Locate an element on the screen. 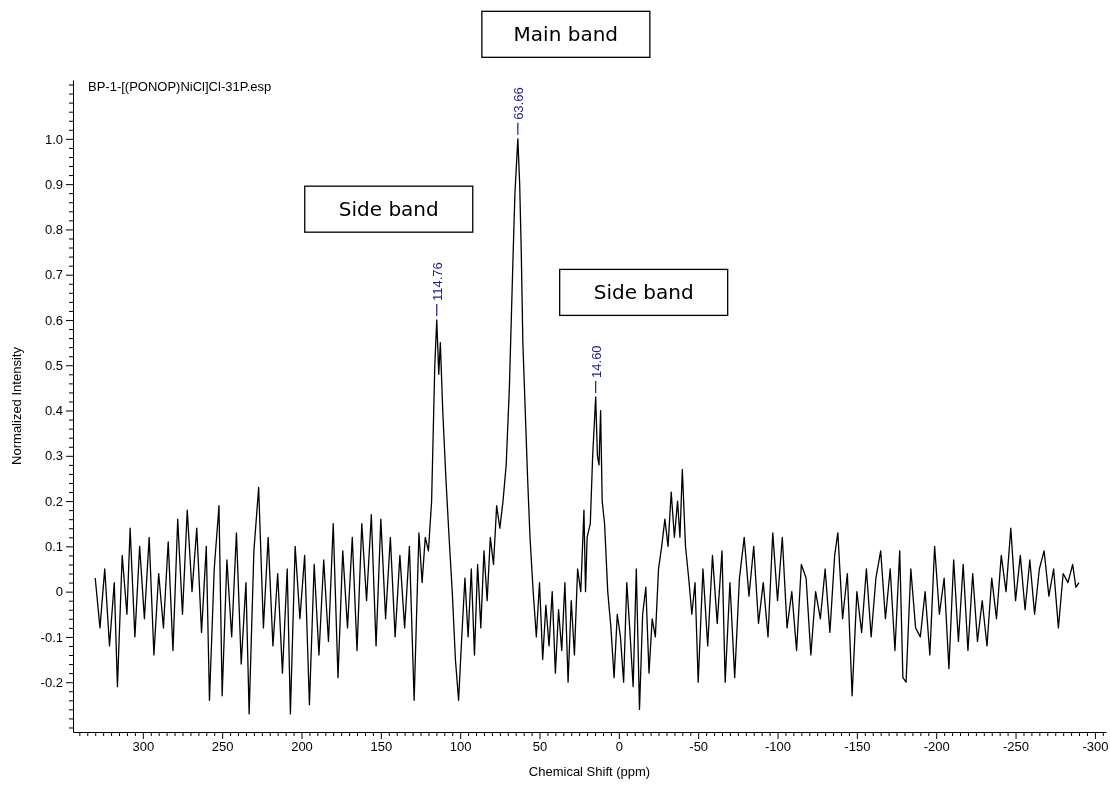  x-tick-label: -100 is located at coordinates (778, 747).